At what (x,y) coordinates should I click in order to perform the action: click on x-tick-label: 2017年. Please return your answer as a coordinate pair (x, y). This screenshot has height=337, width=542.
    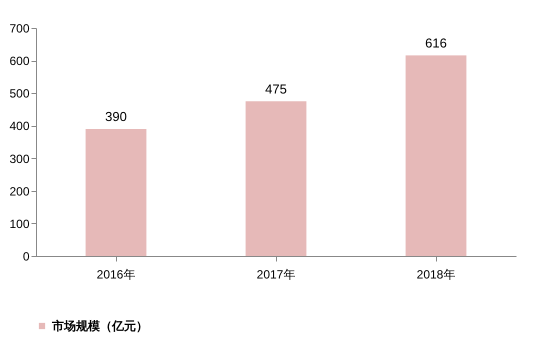
    Looking at the image, I should click on (276, 275).